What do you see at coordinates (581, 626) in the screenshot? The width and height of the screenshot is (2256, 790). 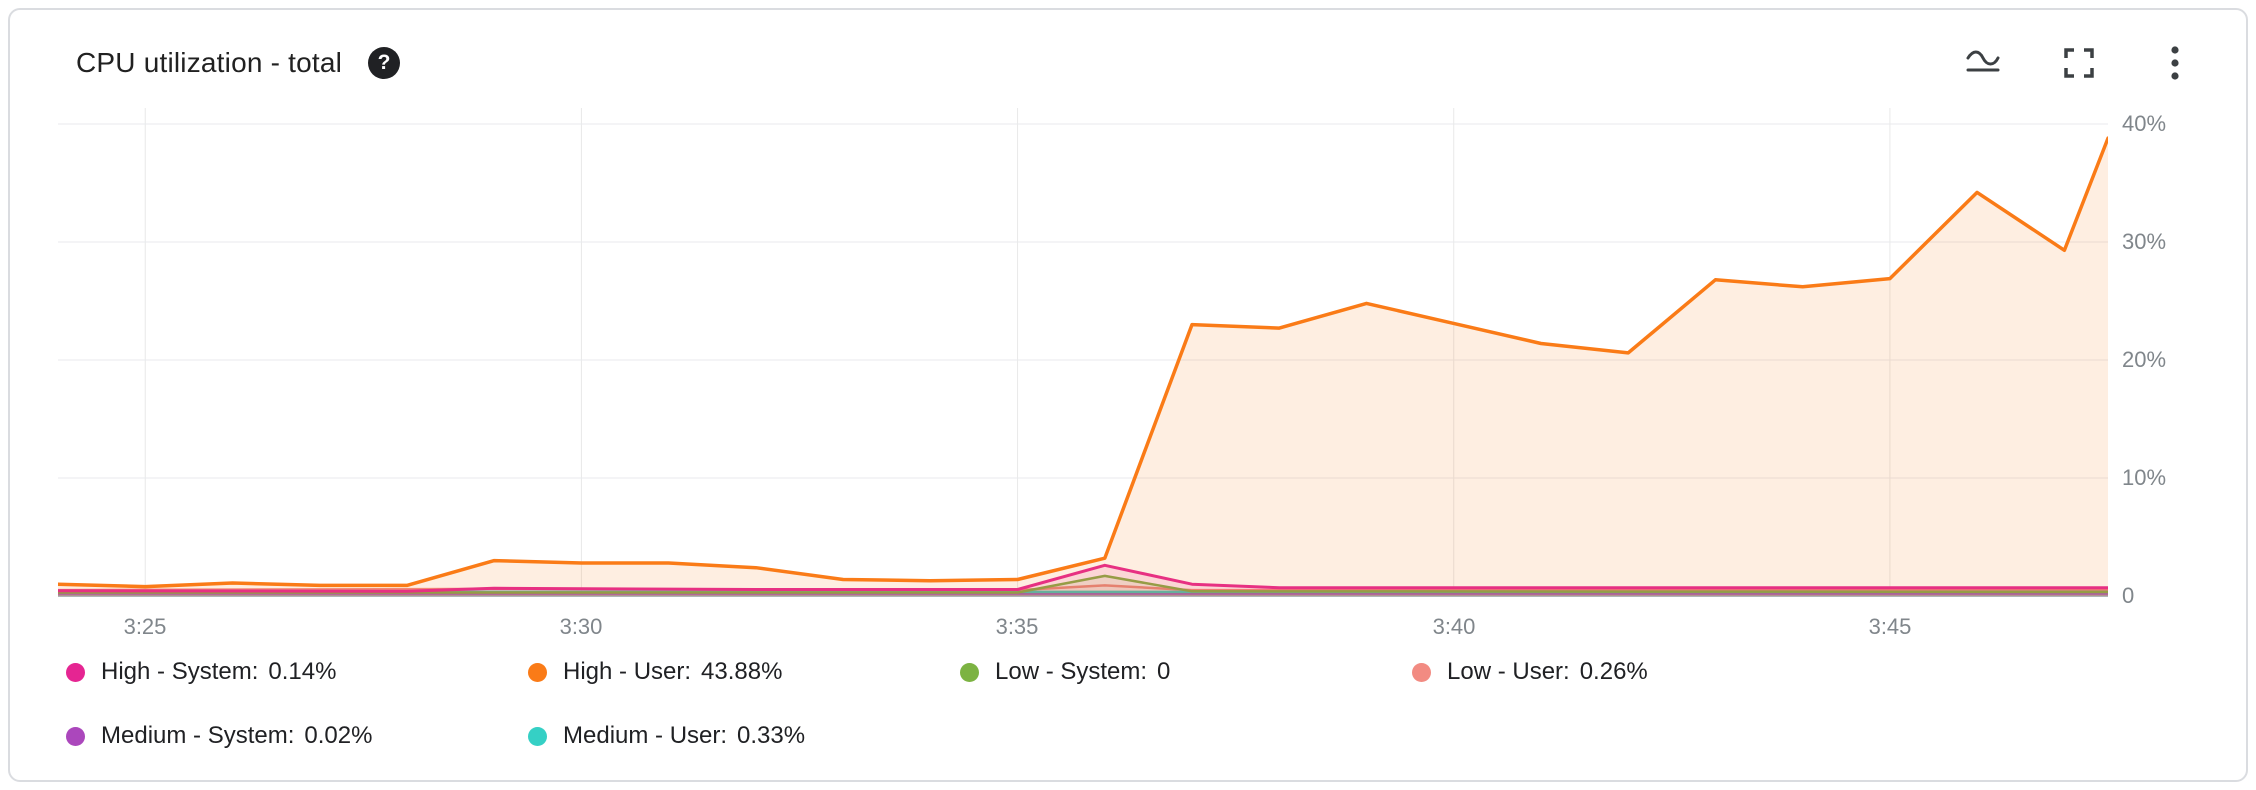 I see `x-tick-label: 3:30` at bounding box center [581, 626].